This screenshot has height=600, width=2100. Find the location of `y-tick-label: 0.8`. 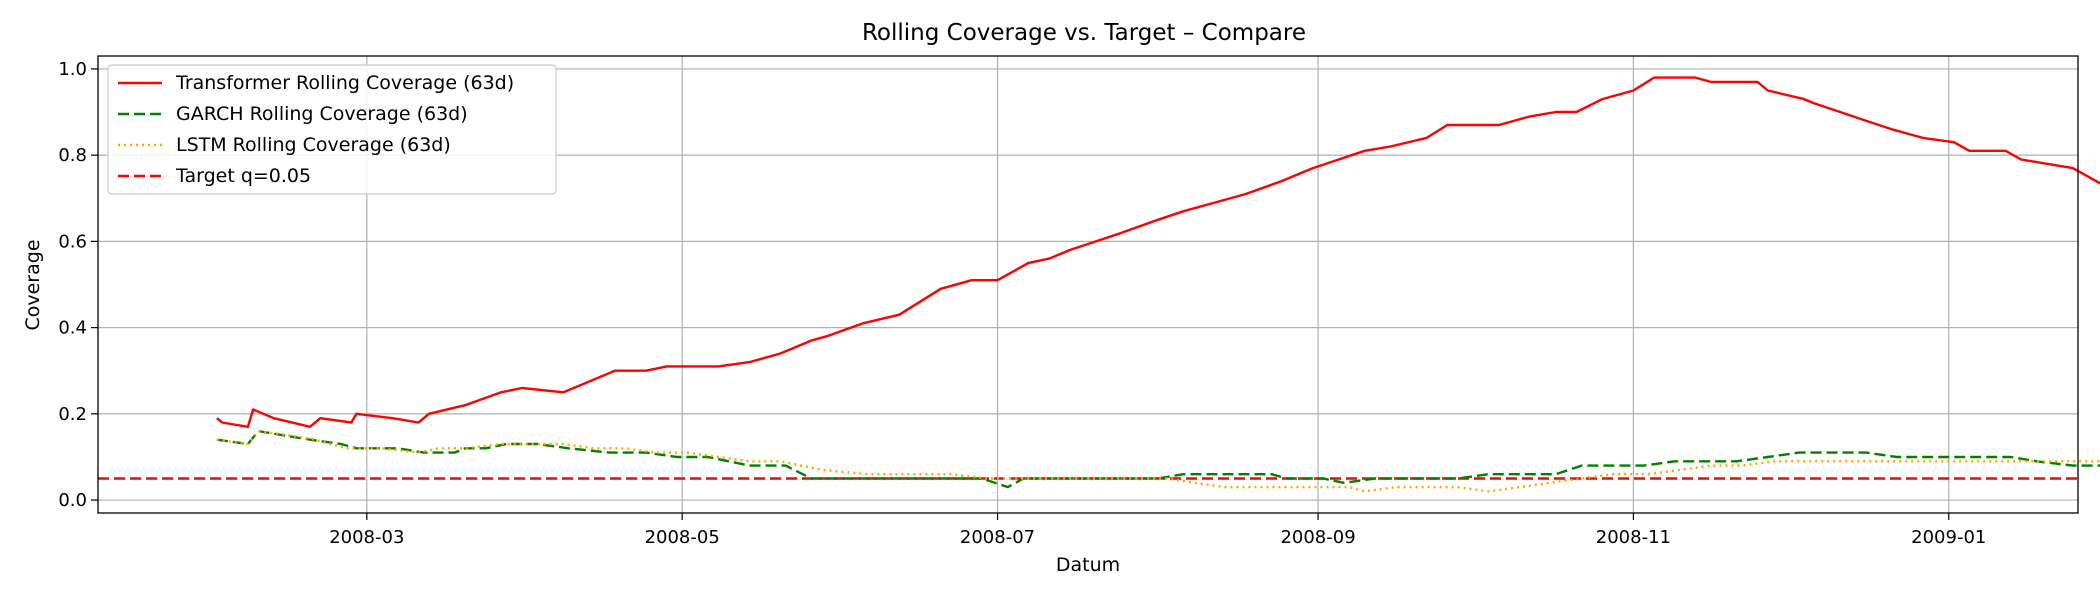

y-tick-label: 0.8 is located at coordinates (72, 155).